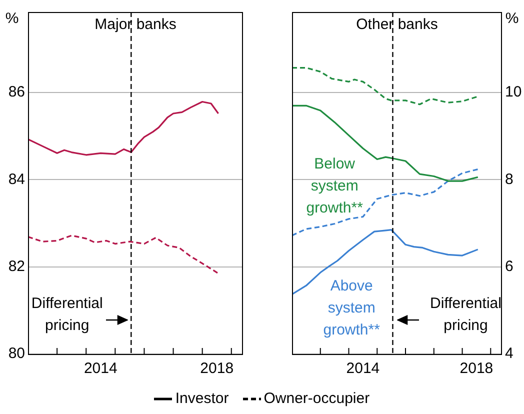 This screenshot has width=524, height=414. Describe the element at coordinates (509, 353) in the screenshot. I see `y-tick-label: 4` at that location.